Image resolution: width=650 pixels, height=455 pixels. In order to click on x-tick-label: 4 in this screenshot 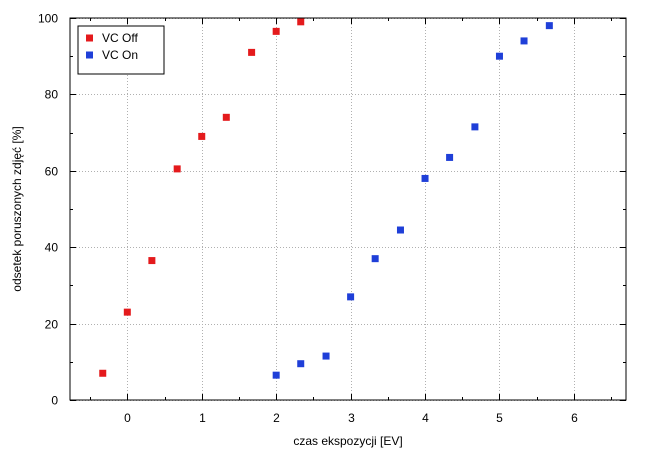, I will do `click(425, 418)`.